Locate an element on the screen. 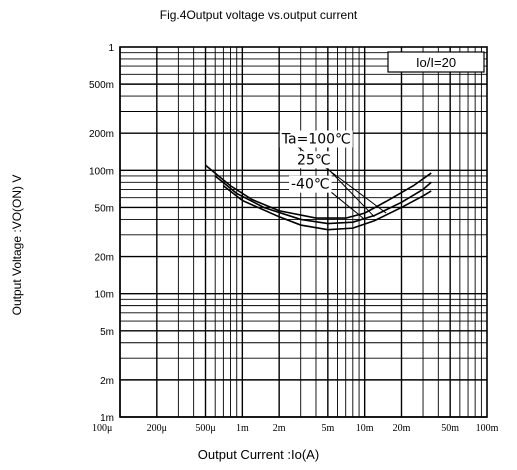 This screenshot has width=517, height=470. chart-title: Fig.4Output voltage vs.output current is located at coordinates (258, 15).